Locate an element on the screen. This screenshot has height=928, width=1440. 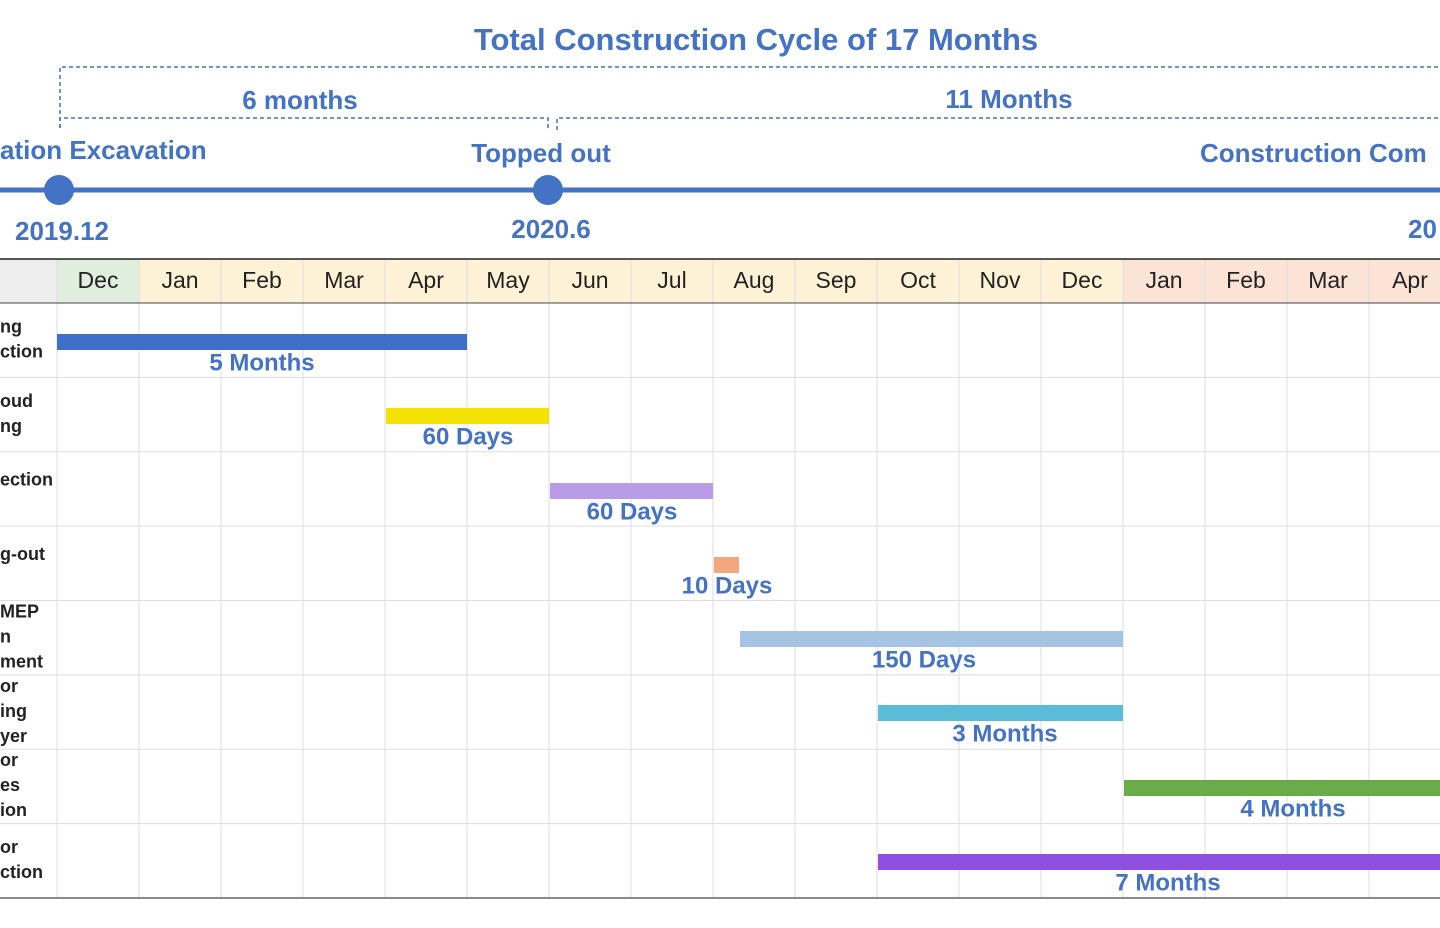
milestone-label: Topped out is located at coordinates (541, 153).